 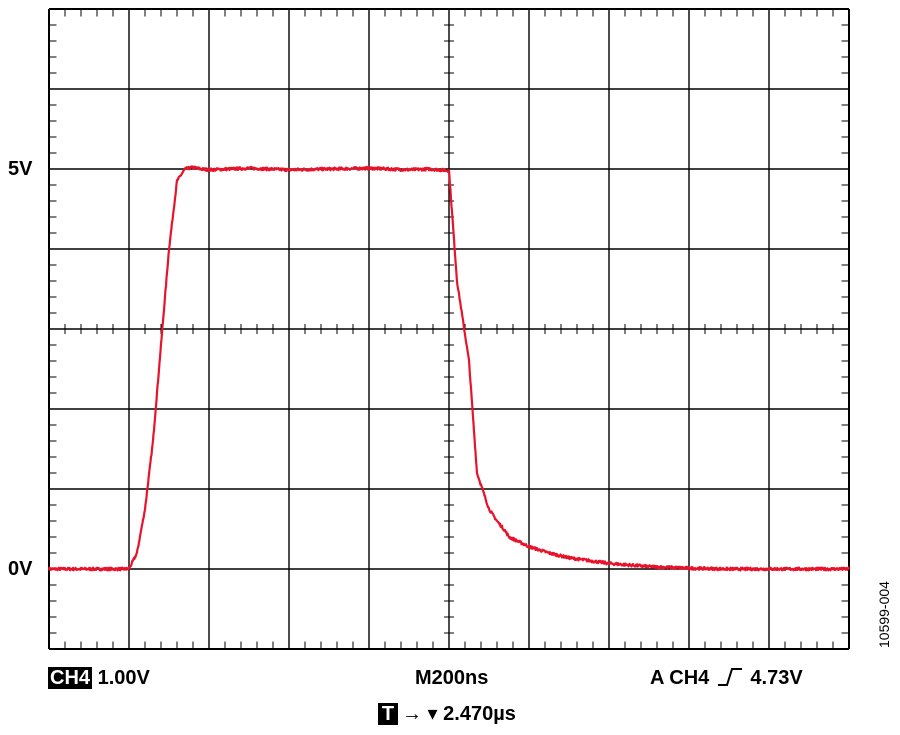 I want to click on trigger-badge: T, so click(x=388, y=714).